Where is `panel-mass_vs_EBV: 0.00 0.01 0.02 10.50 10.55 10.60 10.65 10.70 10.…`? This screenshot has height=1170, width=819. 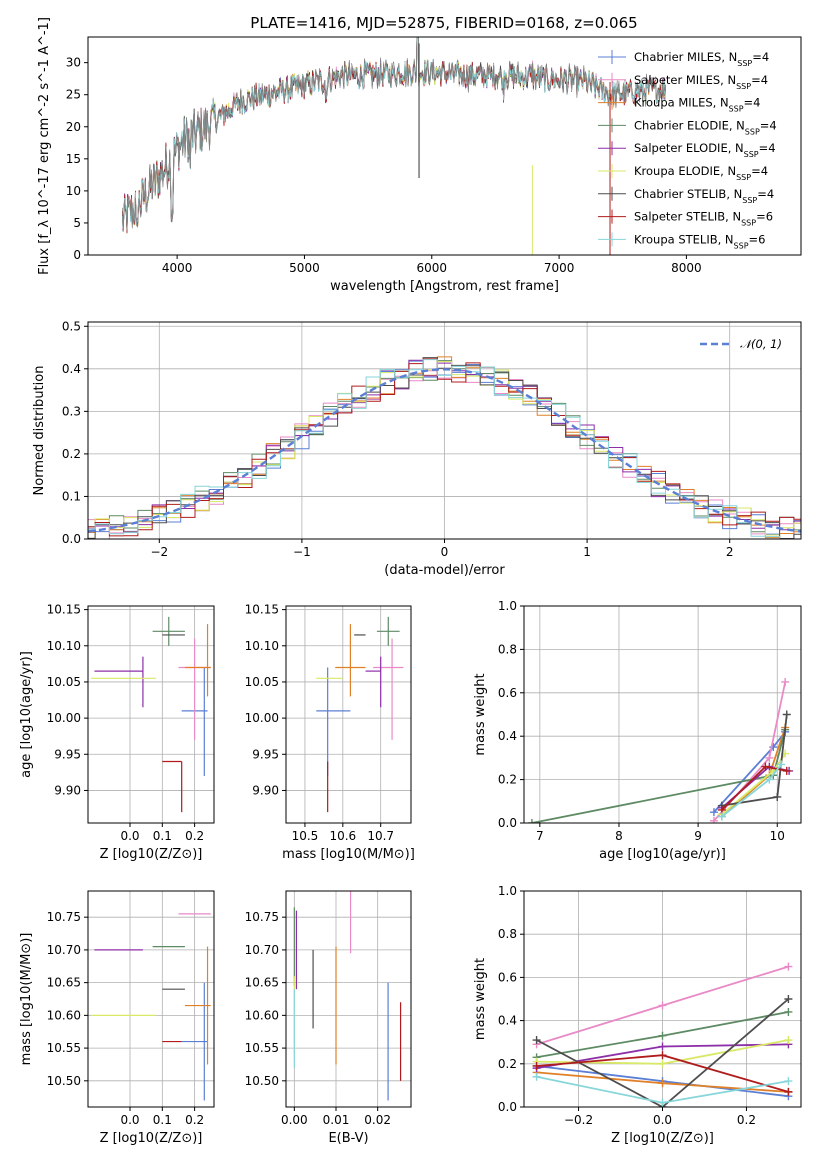
panel-mass_vs_EBV: 0.00 0.01 0.02 10.50 10.55 10.60 10.65 10.70 10.… is located at coordinates (328, 1018).